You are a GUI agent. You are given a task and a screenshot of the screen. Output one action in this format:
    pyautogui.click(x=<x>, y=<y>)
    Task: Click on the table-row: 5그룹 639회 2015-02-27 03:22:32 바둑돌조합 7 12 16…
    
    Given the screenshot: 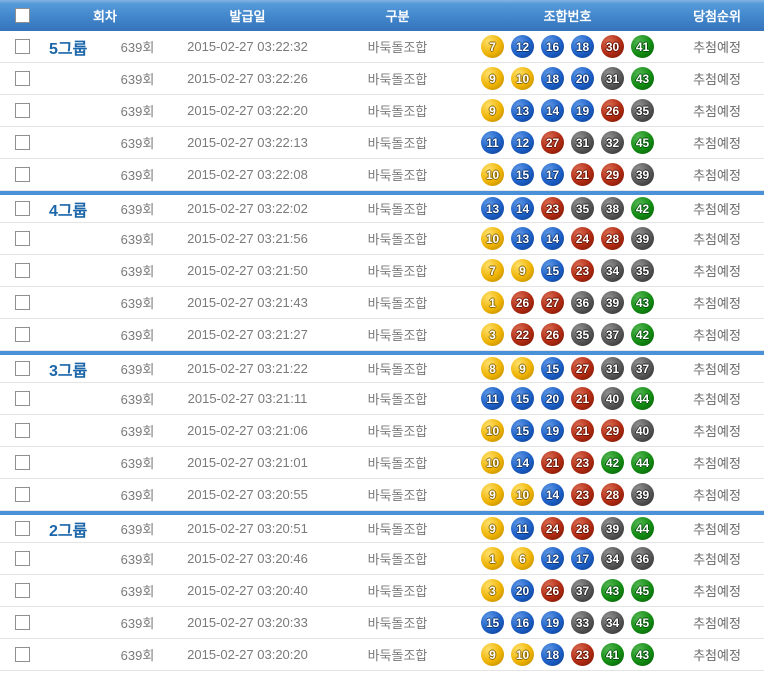 What is the action you would take?
    pyautogui.click(x=382, y=47)
    